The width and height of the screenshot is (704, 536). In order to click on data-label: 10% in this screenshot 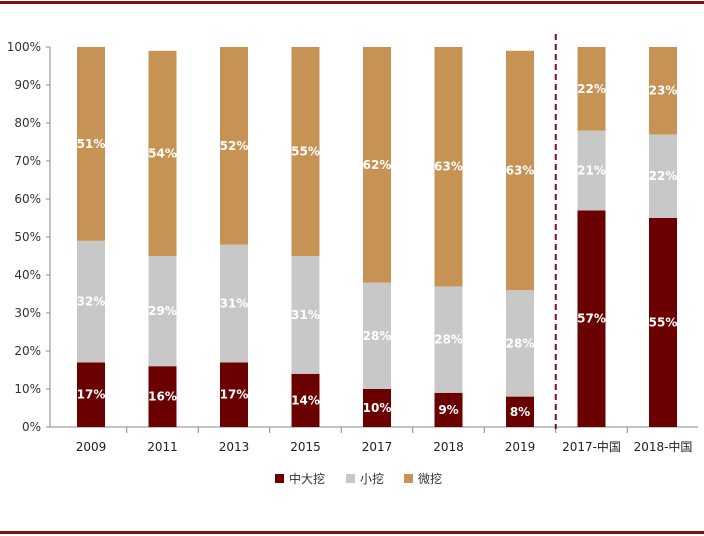, I will do `click(377, 408)`.